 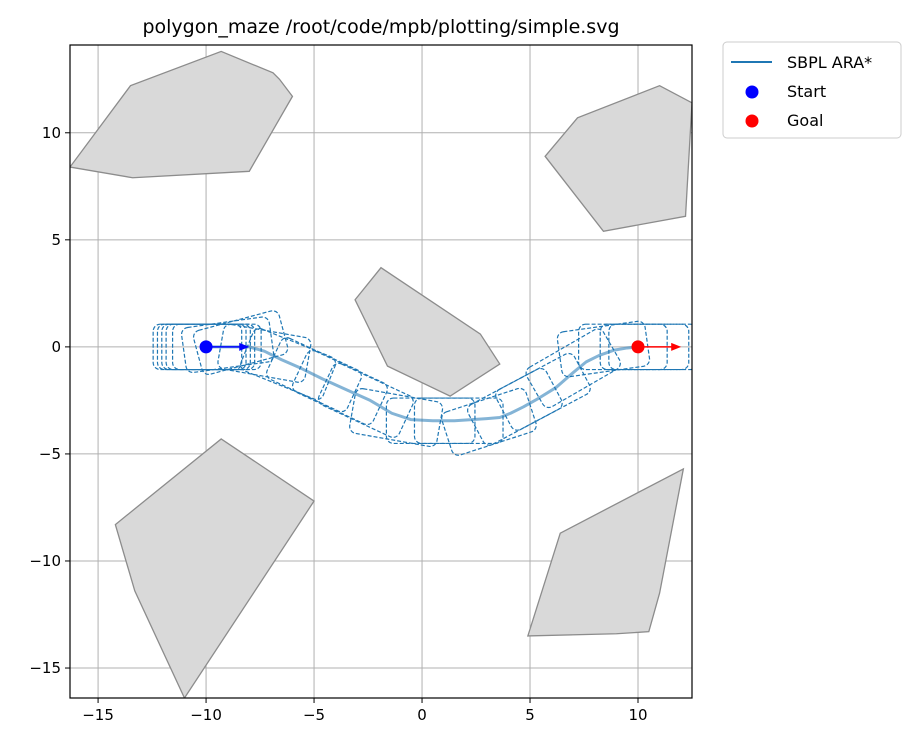 What do you see at coordinates (206, 715) in the screenshot?
I see `x-tick-label-1: −10` at bounding box center [206, 715].